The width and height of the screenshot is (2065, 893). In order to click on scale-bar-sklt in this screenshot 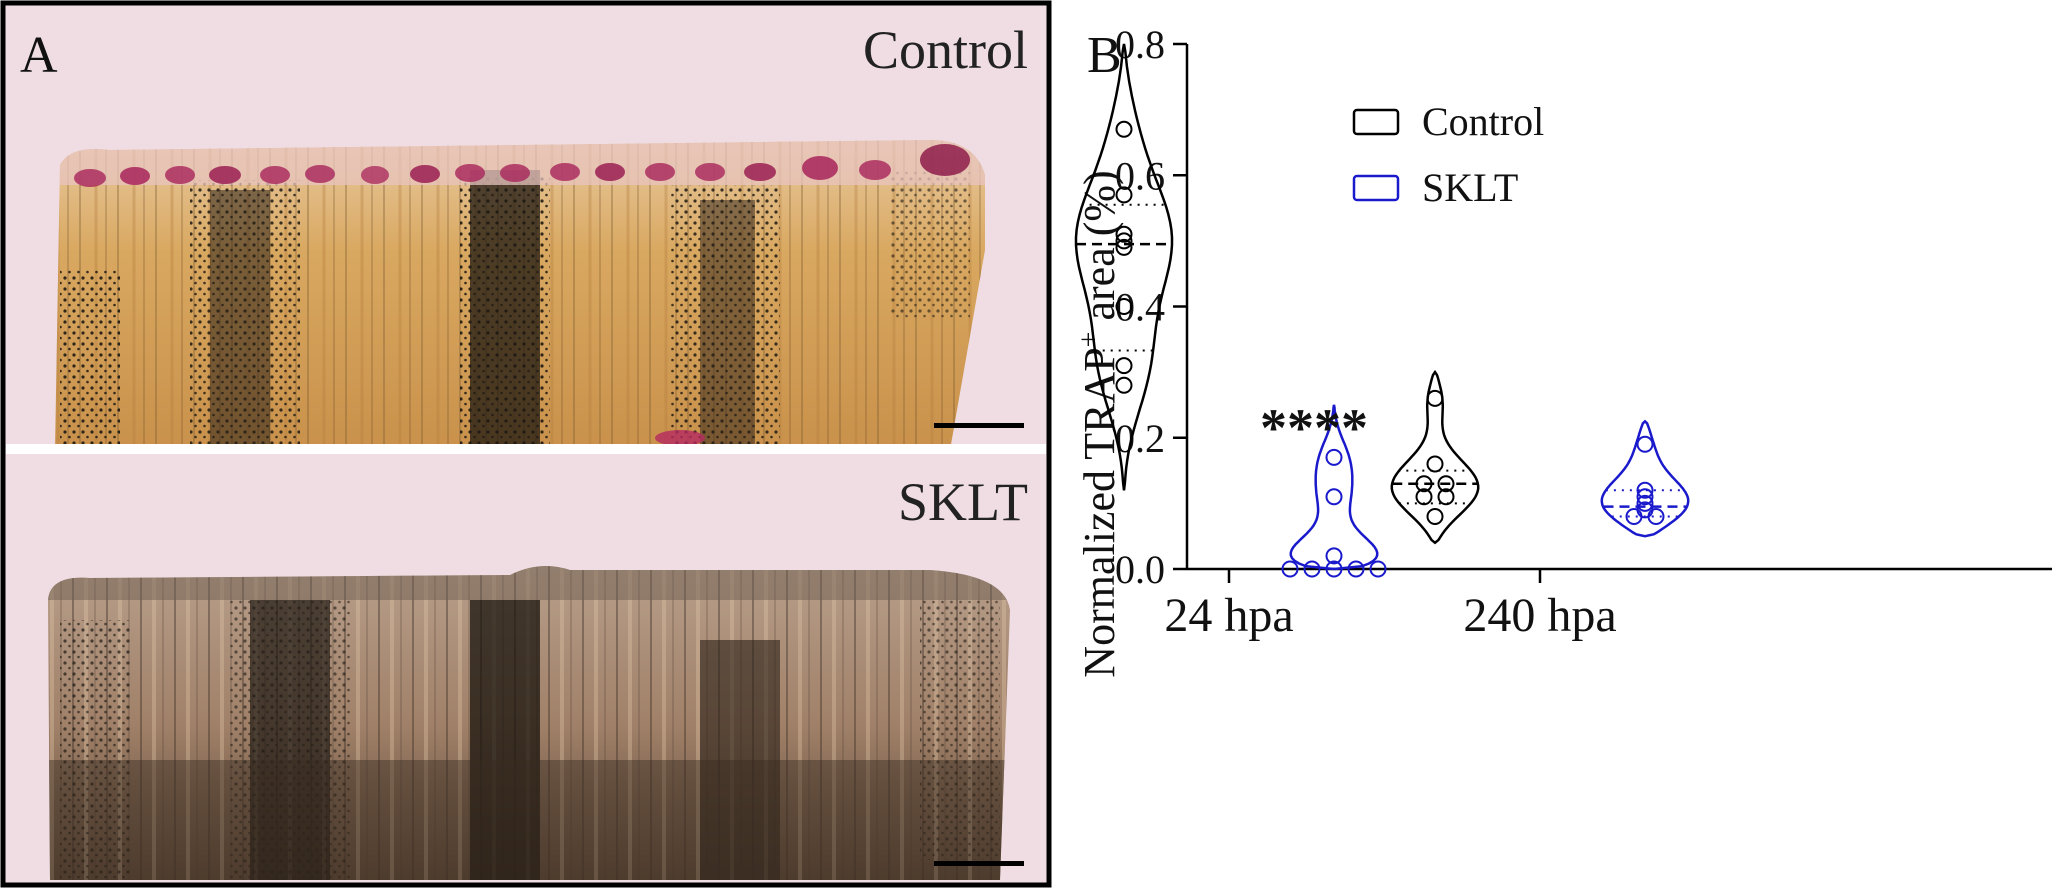, I will do `click(979, 863)`.